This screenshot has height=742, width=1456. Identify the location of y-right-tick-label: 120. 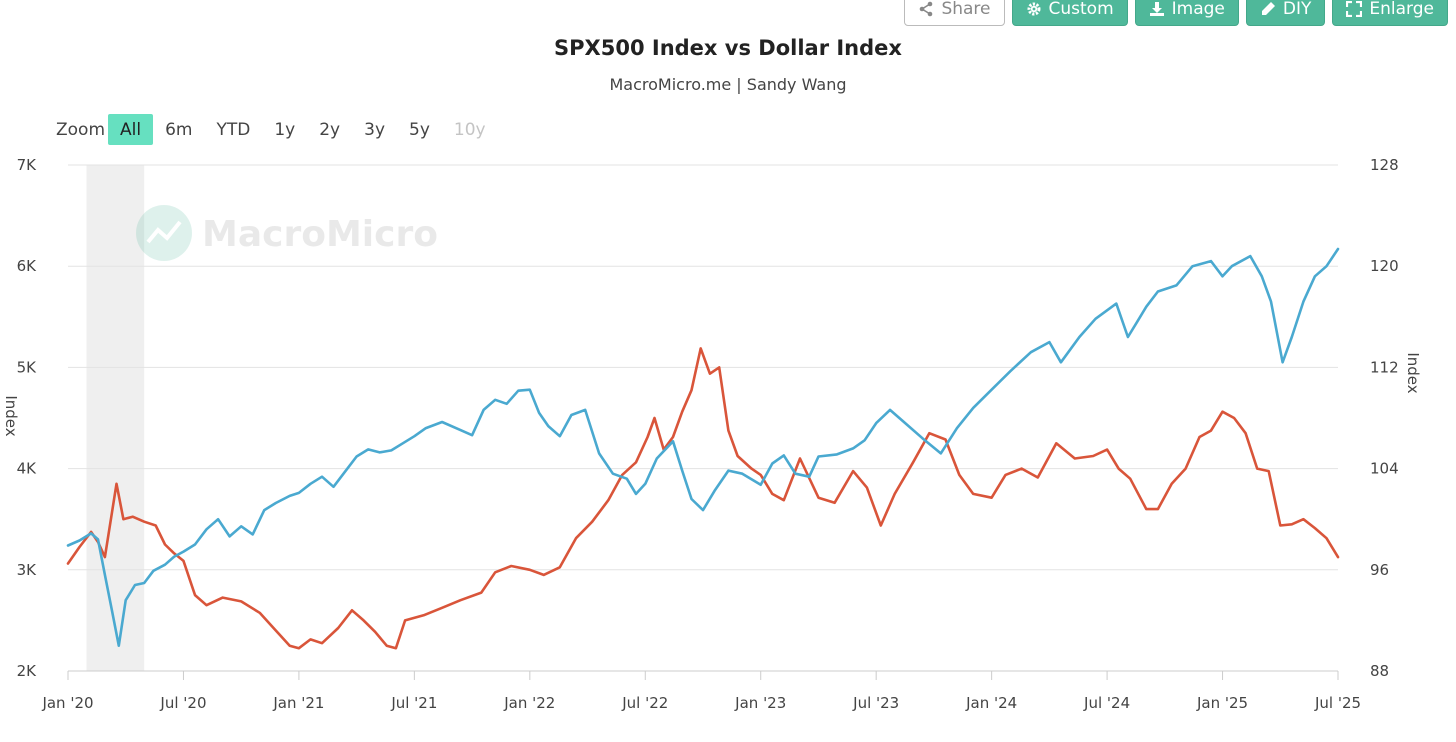
(1384, 266).